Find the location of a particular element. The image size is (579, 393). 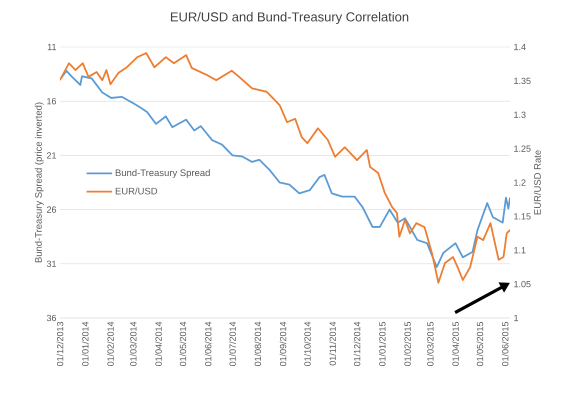

x-tick-label: 01/05/2014 is located at coordinates (183, 344).